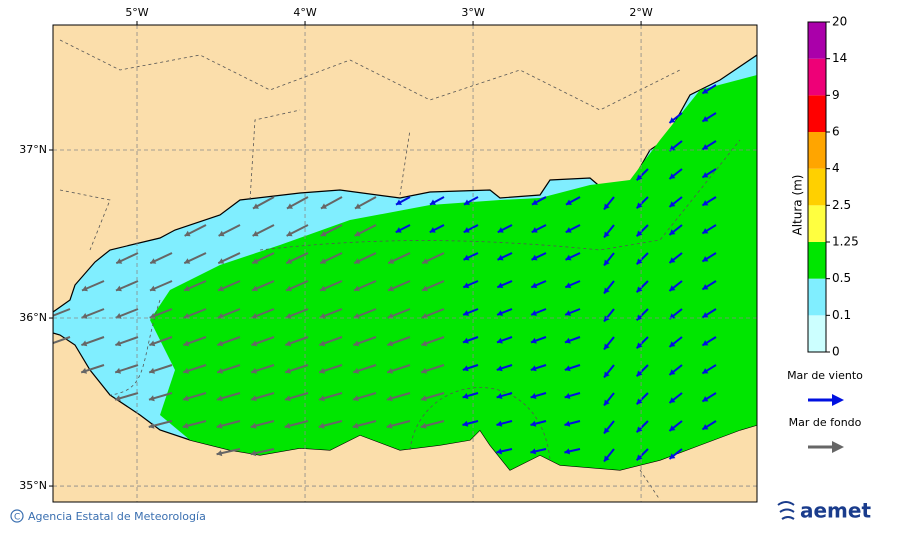 Image resolution: width=900 pixels, height=533 pixels. Describe the element at coordinates (825, 375) in the screenshot. I see `legend-label: Mar de viento` at that location.